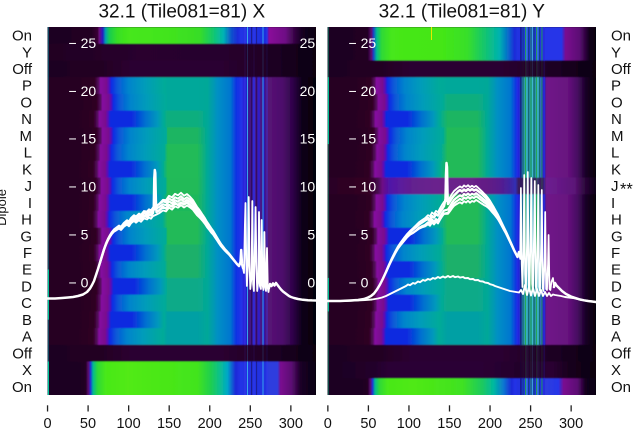 Image resolution: width=640 pixels, height=440 pixels. What do you see at coordinates (311, 234) in the screenshot?
I see `svg-text: 5` at bounding box center [311, 234].